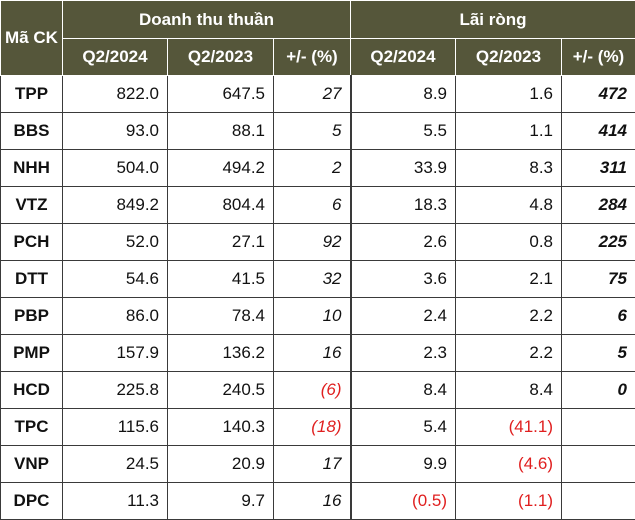 This screenshot has height=520, width=635. I want to click on cell-profit-q2-2024: 8.9, so click(403, 94).